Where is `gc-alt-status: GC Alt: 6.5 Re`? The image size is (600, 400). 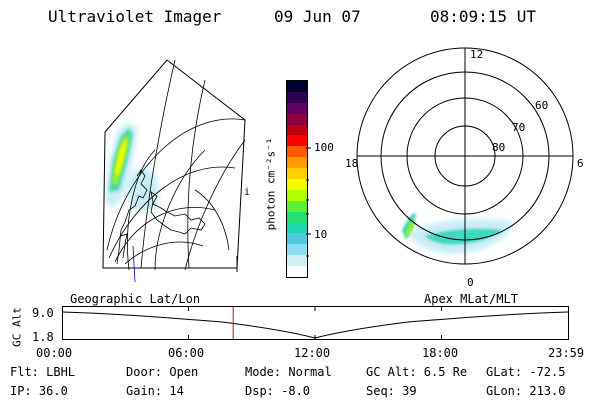 gc-alt-status: GC Alt: 6.5 Re is located at coordinates (417, 372).